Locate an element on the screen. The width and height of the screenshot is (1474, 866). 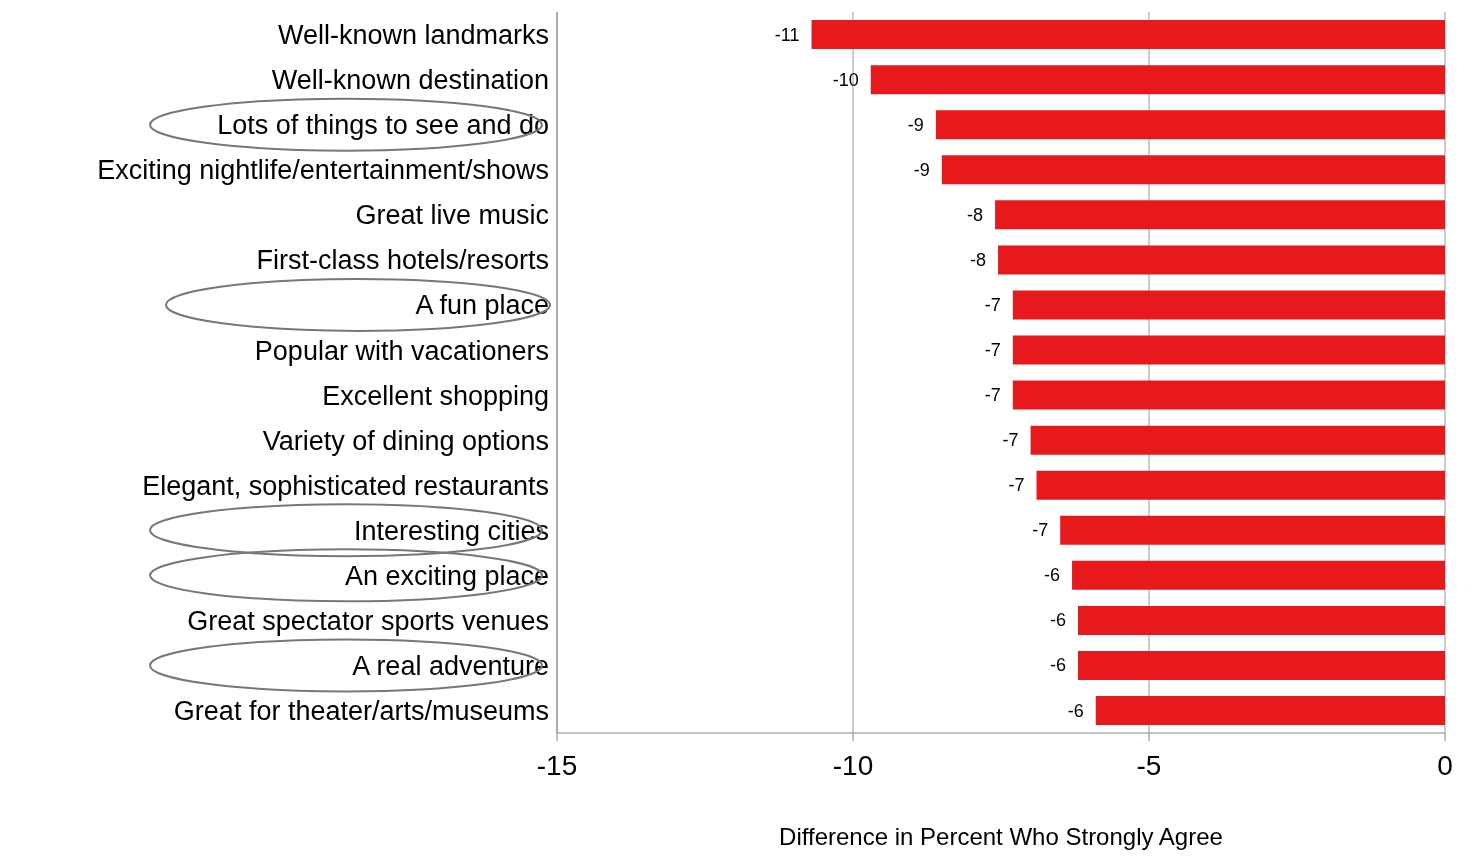
y-tick-label: First-class hotels/resorts is located at coordinates (402, 260).